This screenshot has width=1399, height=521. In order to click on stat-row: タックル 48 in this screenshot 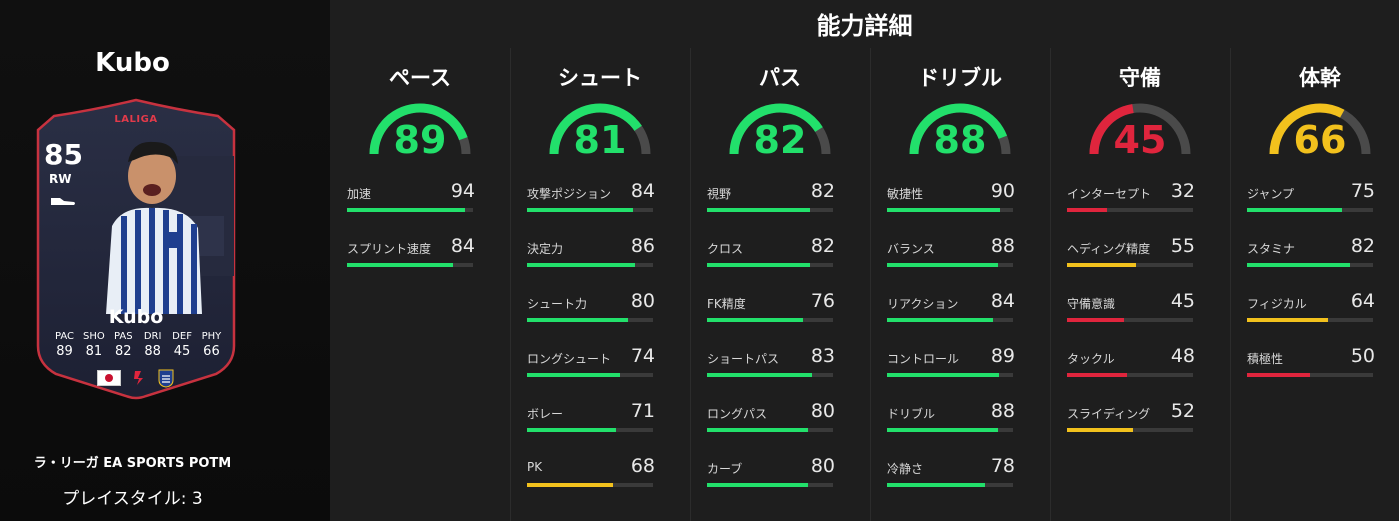, I will do `click(1131, 367)`.